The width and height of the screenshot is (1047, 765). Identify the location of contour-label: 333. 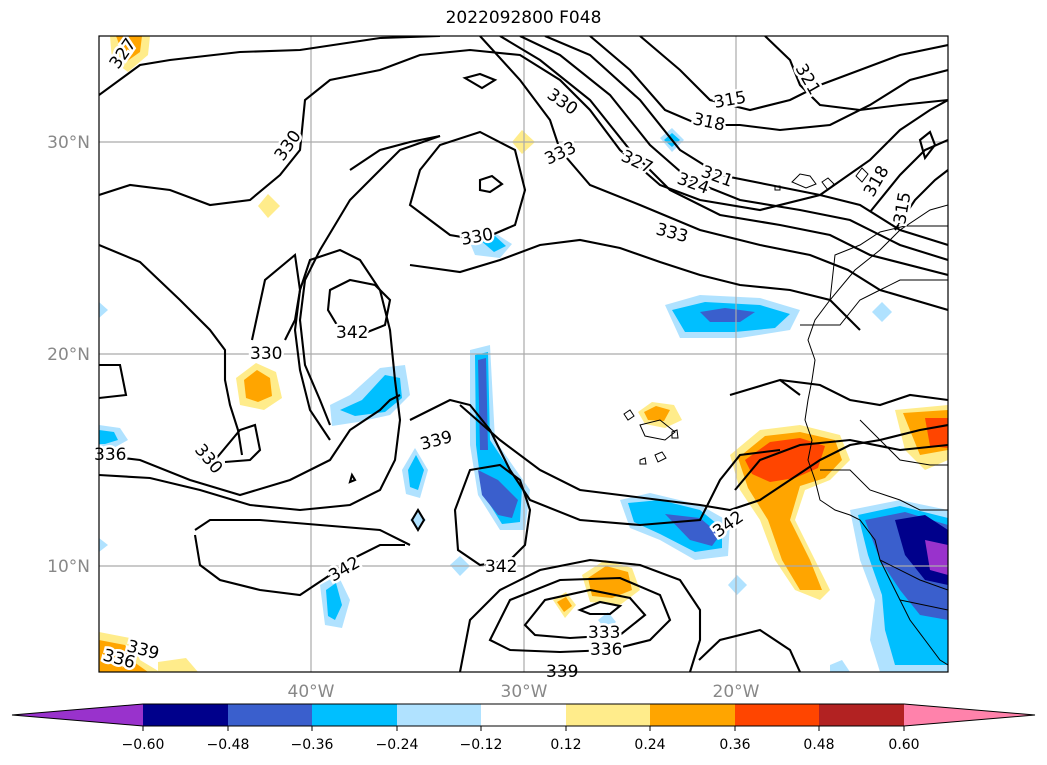
(604, 633).